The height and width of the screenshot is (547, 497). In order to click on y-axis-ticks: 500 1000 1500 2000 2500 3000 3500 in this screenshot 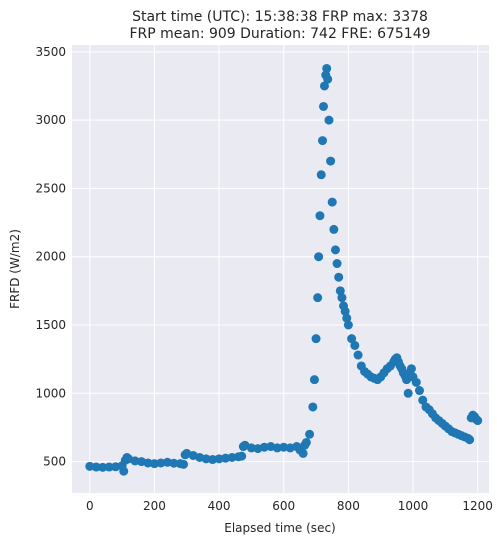, I will do `click(50, 257)`.